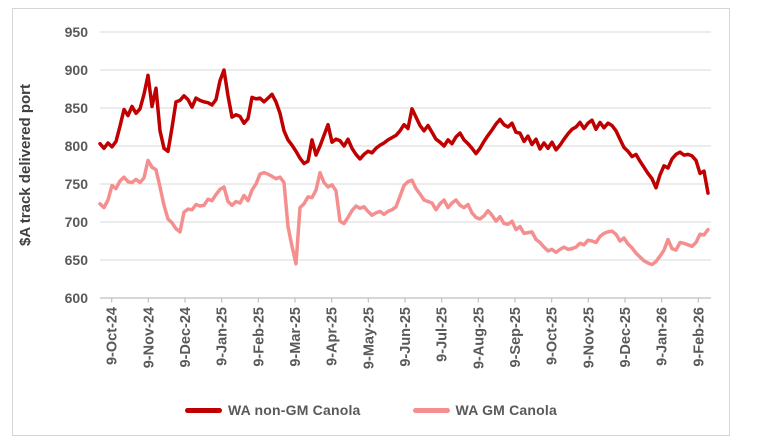 This screenshot has width=769, height=448. Describe the element at coordinates (553, 336) in the screenshot. I see `svg-text: 9-Oct-25` at that location.